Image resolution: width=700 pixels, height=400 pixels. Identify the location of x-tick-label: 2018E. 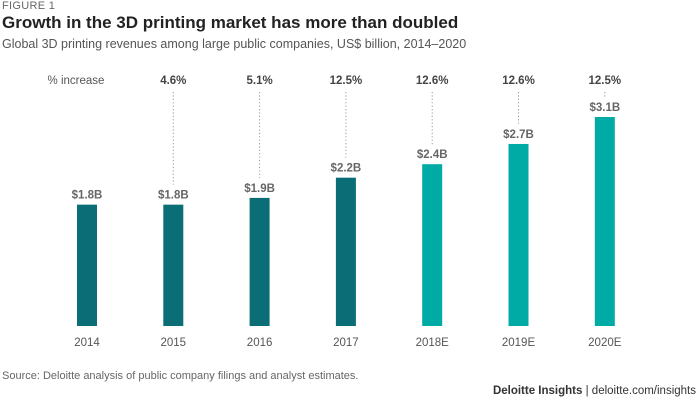
(433, 343).